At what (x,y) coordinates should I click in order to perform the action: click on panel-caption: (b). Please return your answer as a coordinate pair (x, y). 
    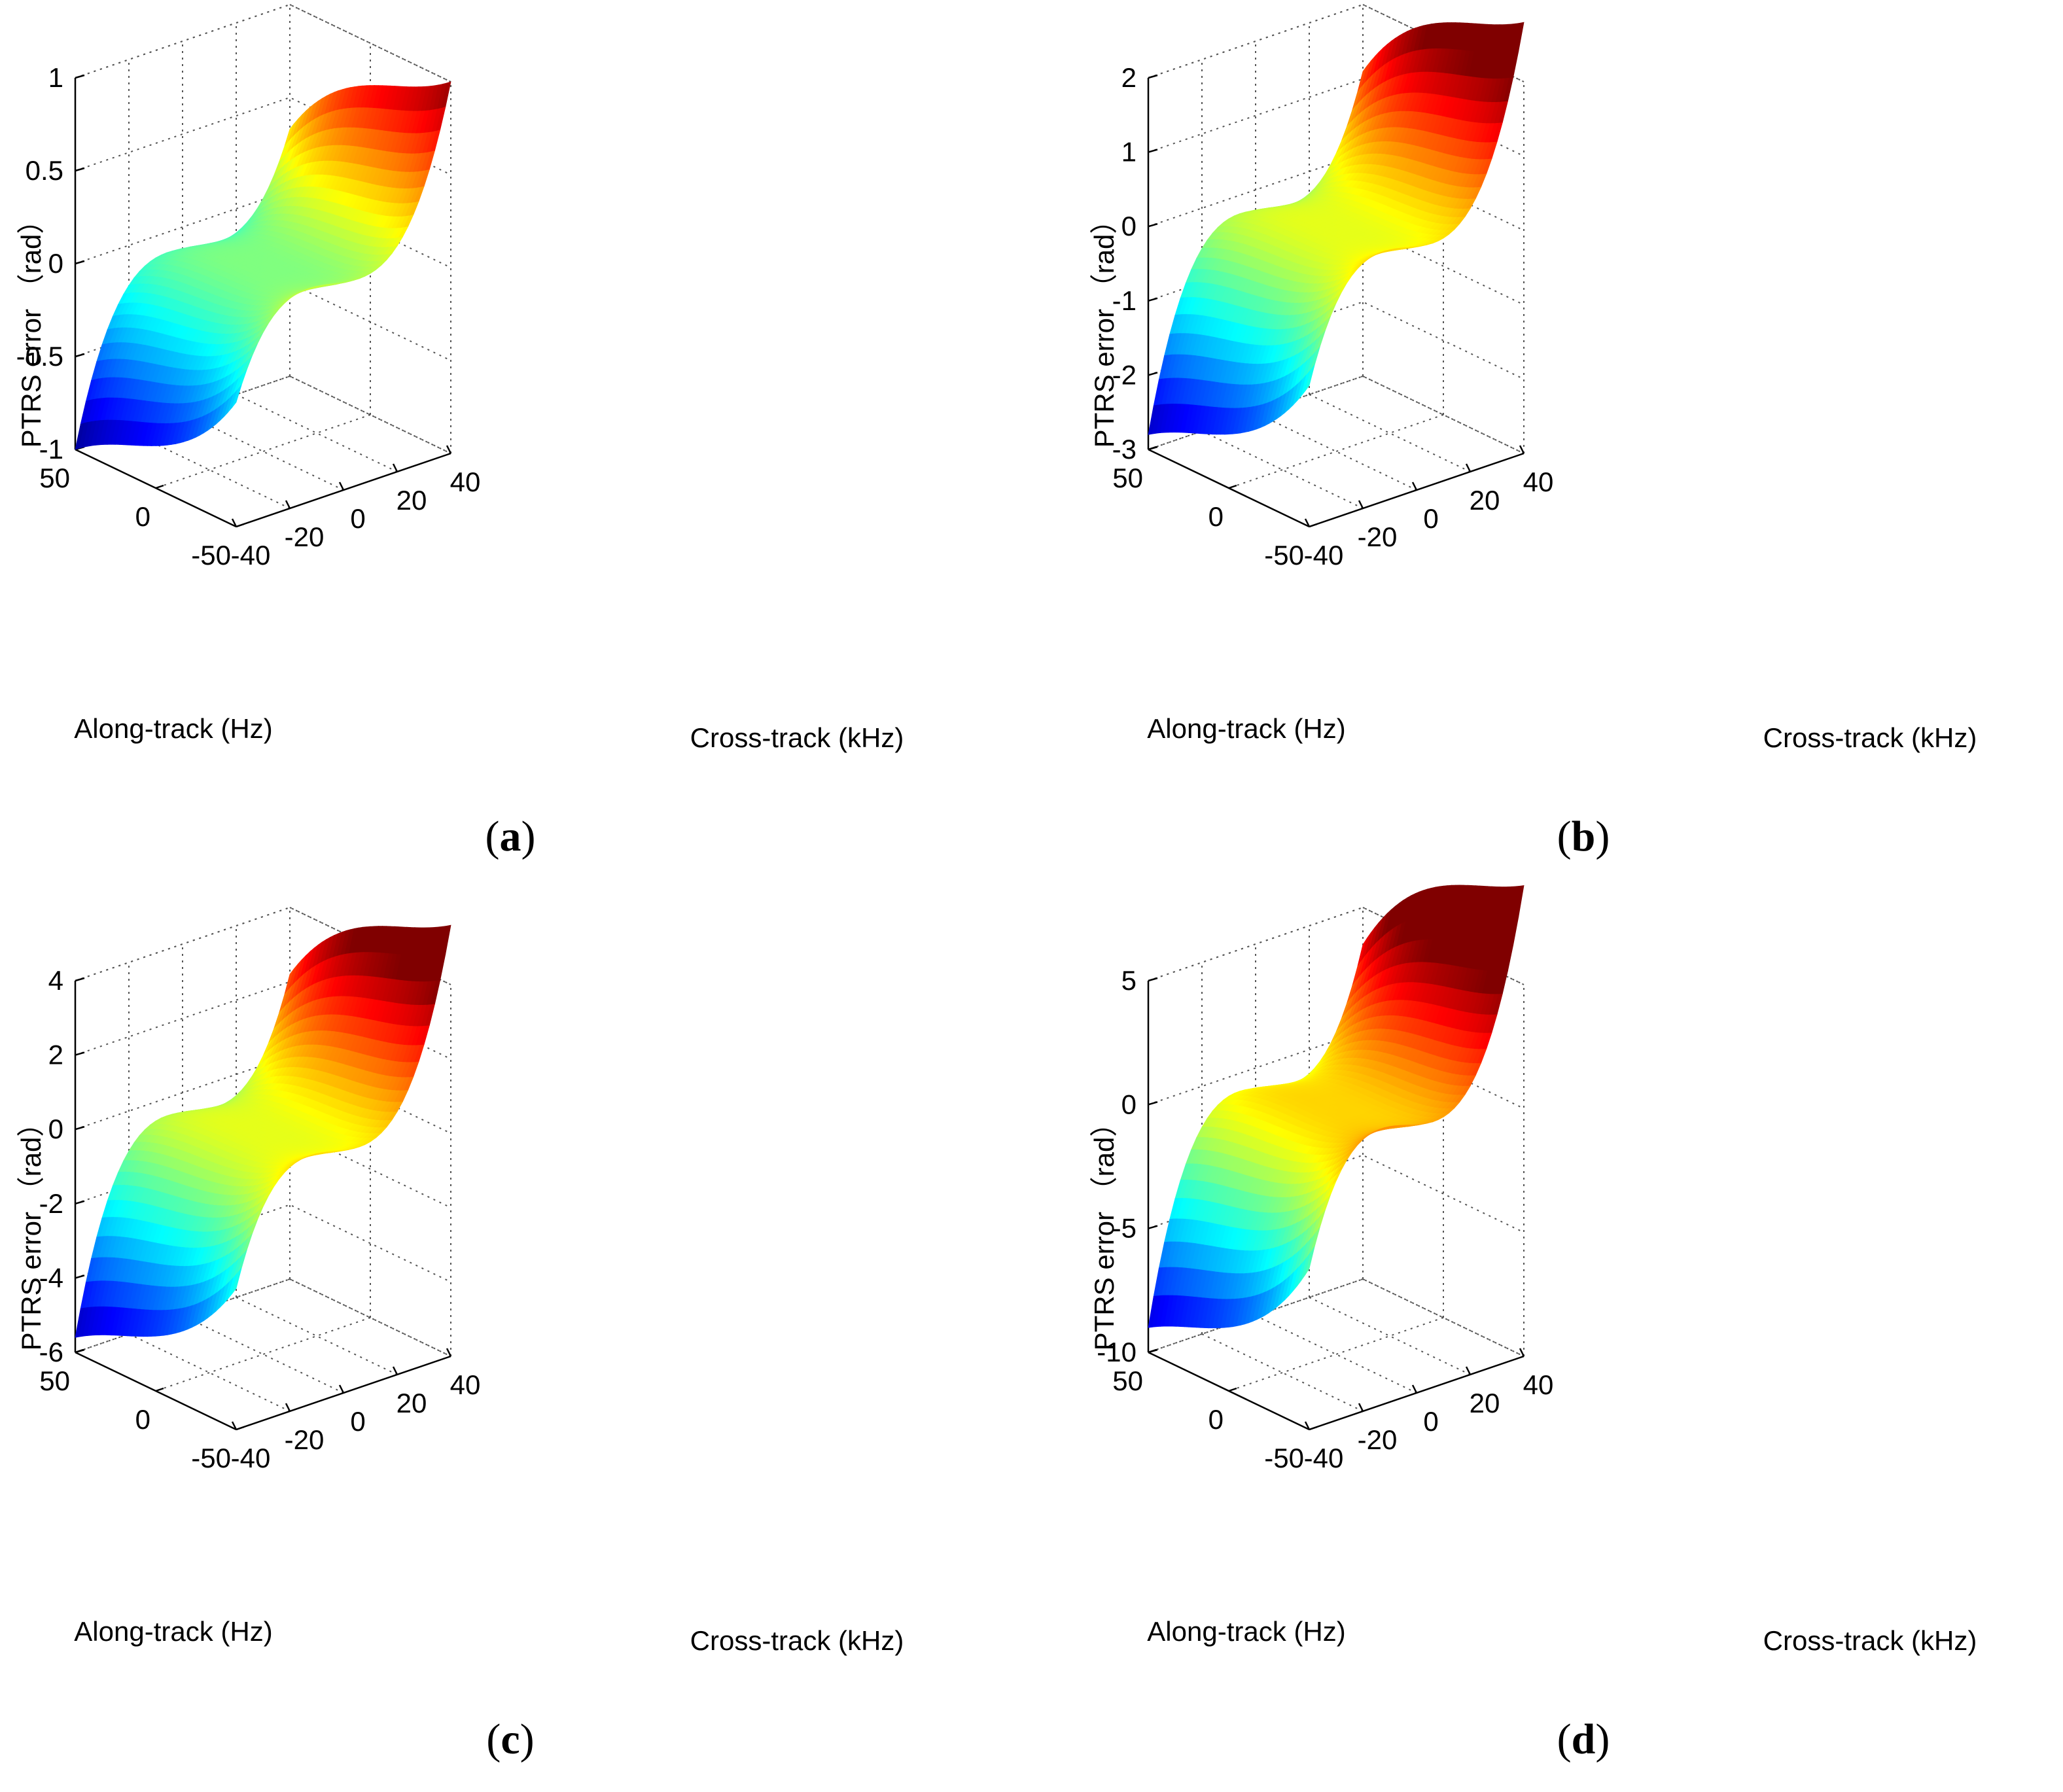
    Looking at the image, I should click on (1583, 836).